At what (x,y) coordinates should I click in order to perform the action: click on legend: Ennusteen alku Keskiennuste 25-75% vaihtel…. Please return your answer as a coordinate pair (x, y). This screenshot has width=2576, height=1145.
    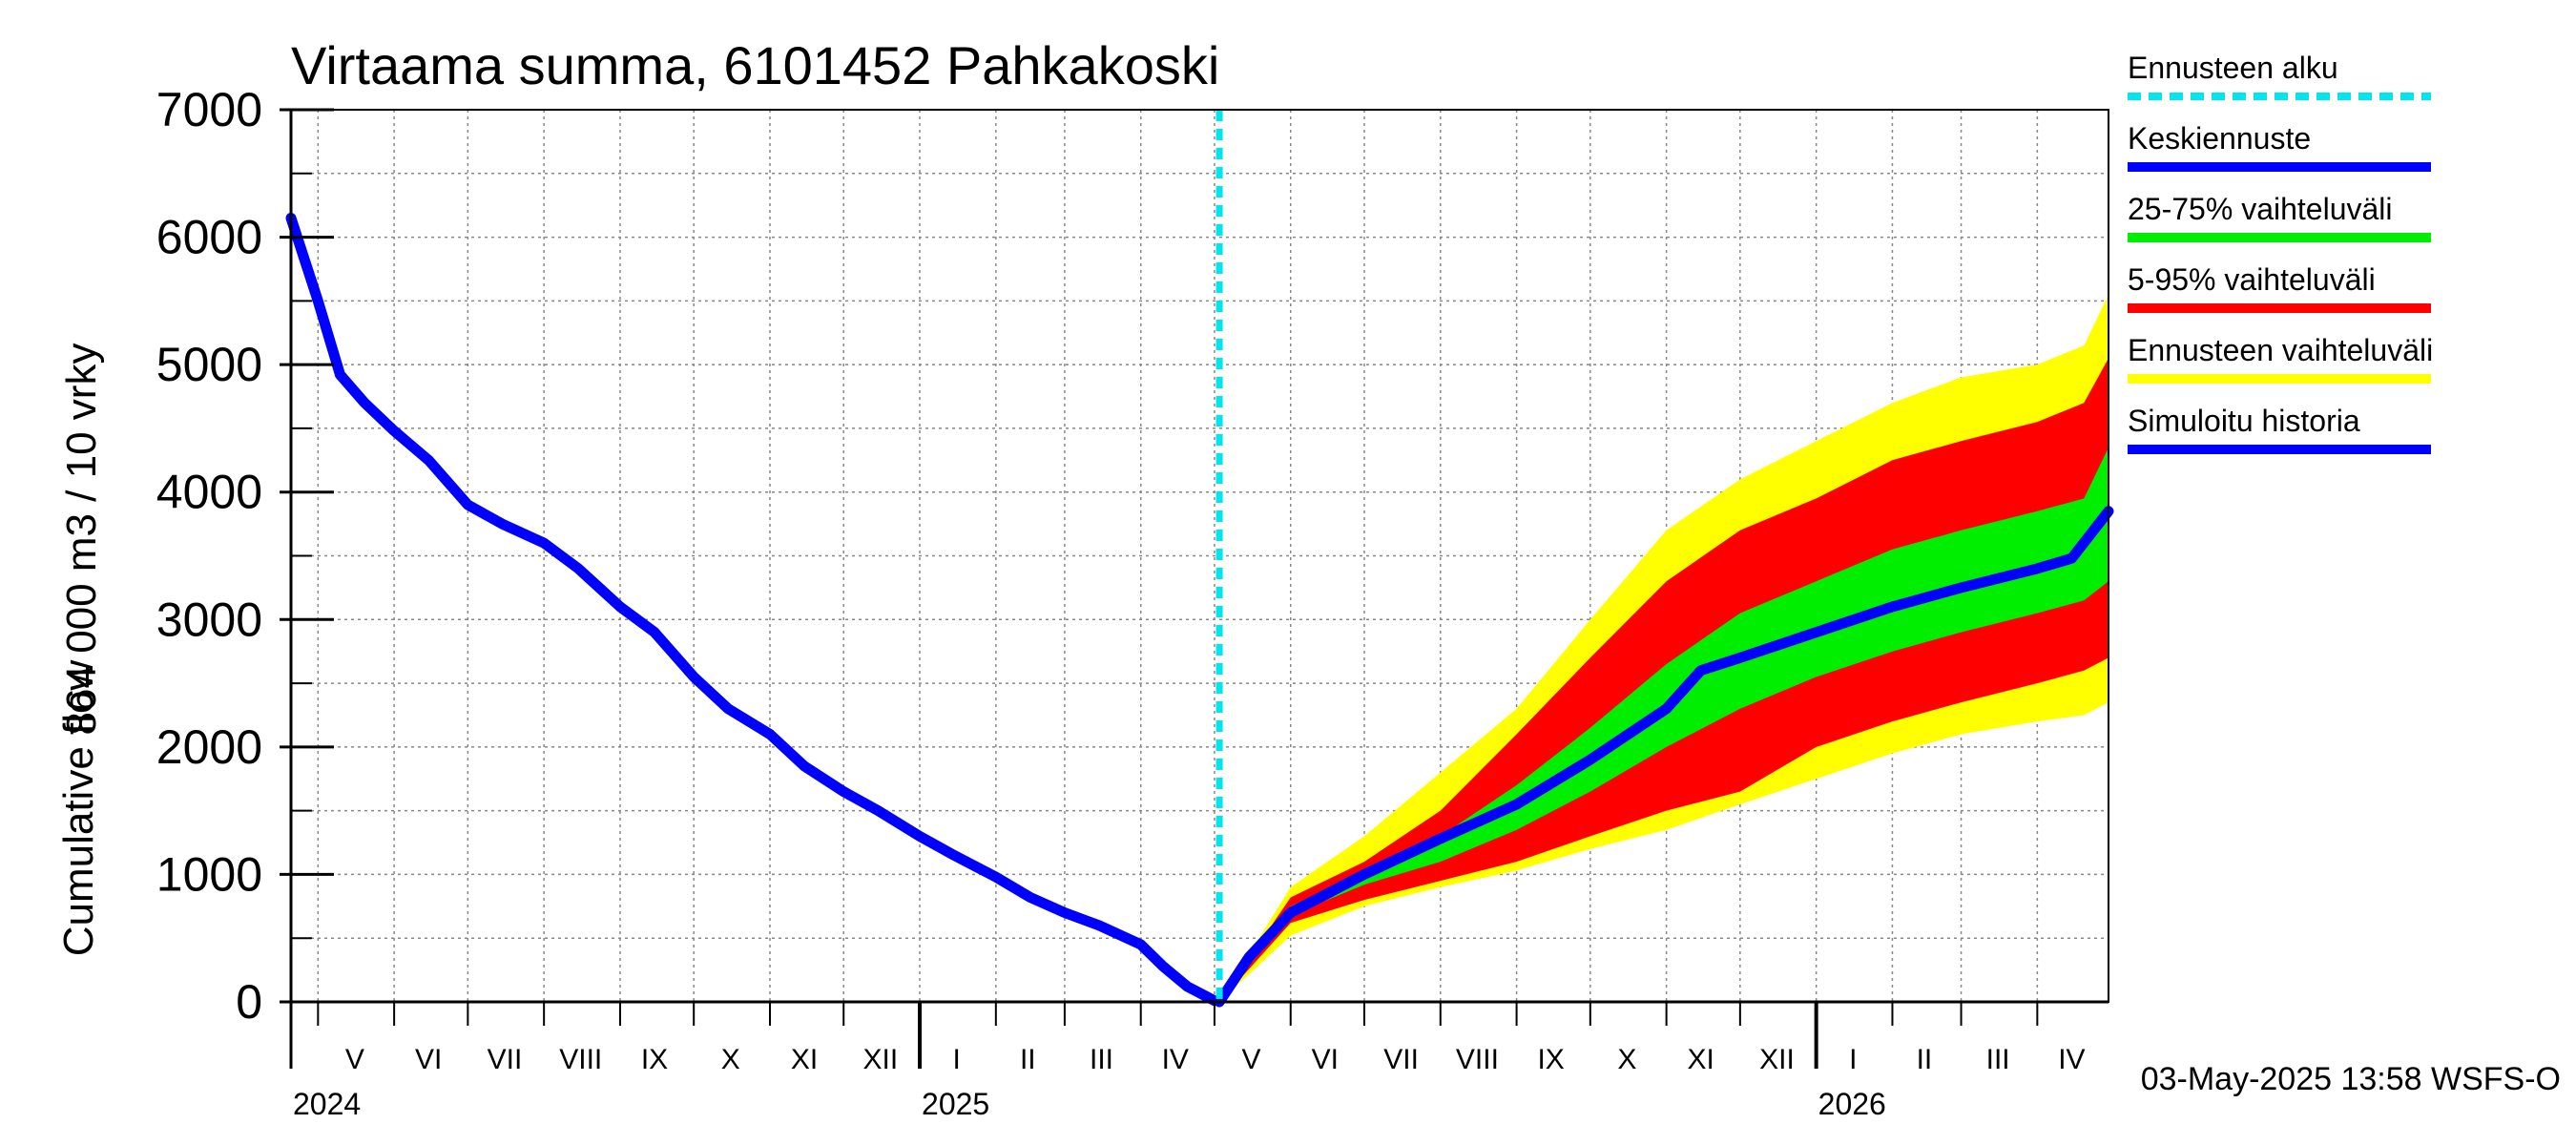
    Looking at the image, I should click on (2280, 253).